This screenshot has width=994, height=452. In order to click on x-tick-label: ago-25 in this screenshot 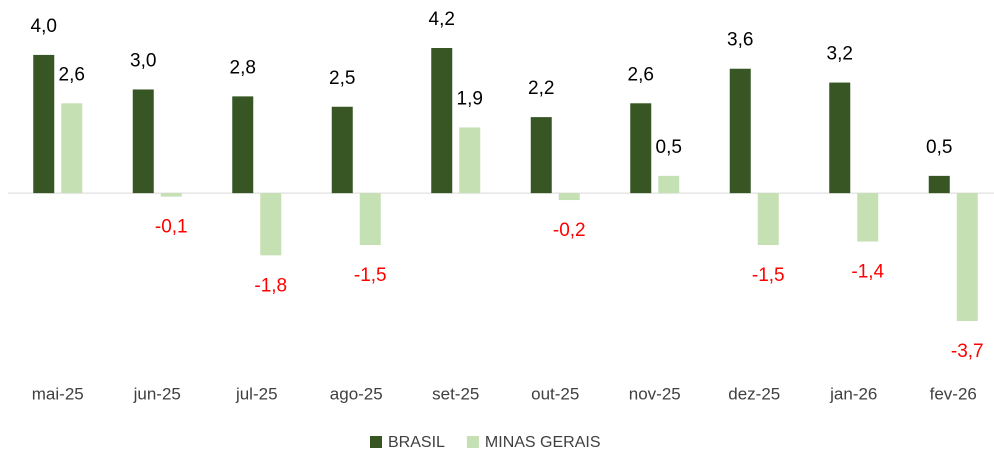, I will do `click(356, 393)`.